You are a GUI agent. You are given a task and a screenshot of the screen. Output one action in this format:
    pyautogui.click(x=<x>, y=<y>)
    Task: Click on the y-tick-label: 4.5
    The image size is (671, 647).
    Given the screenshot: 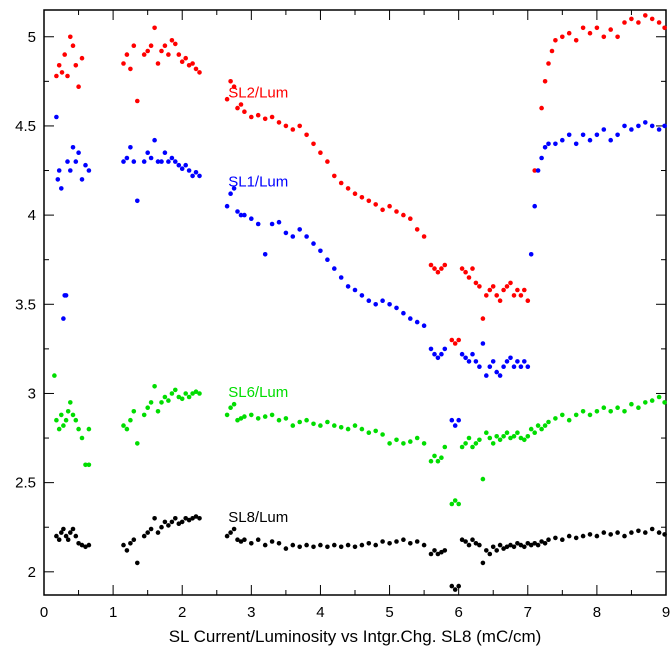 What is the action you would take?
    pyautogui.click(x=25, y=126)
    